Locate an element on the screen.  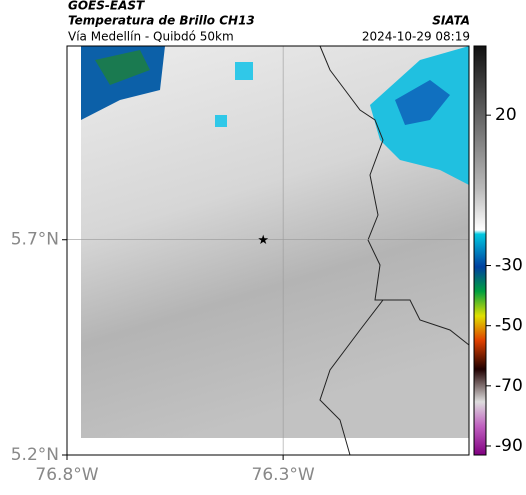
source: GOES-EAST is located at coordinates (106, 6).